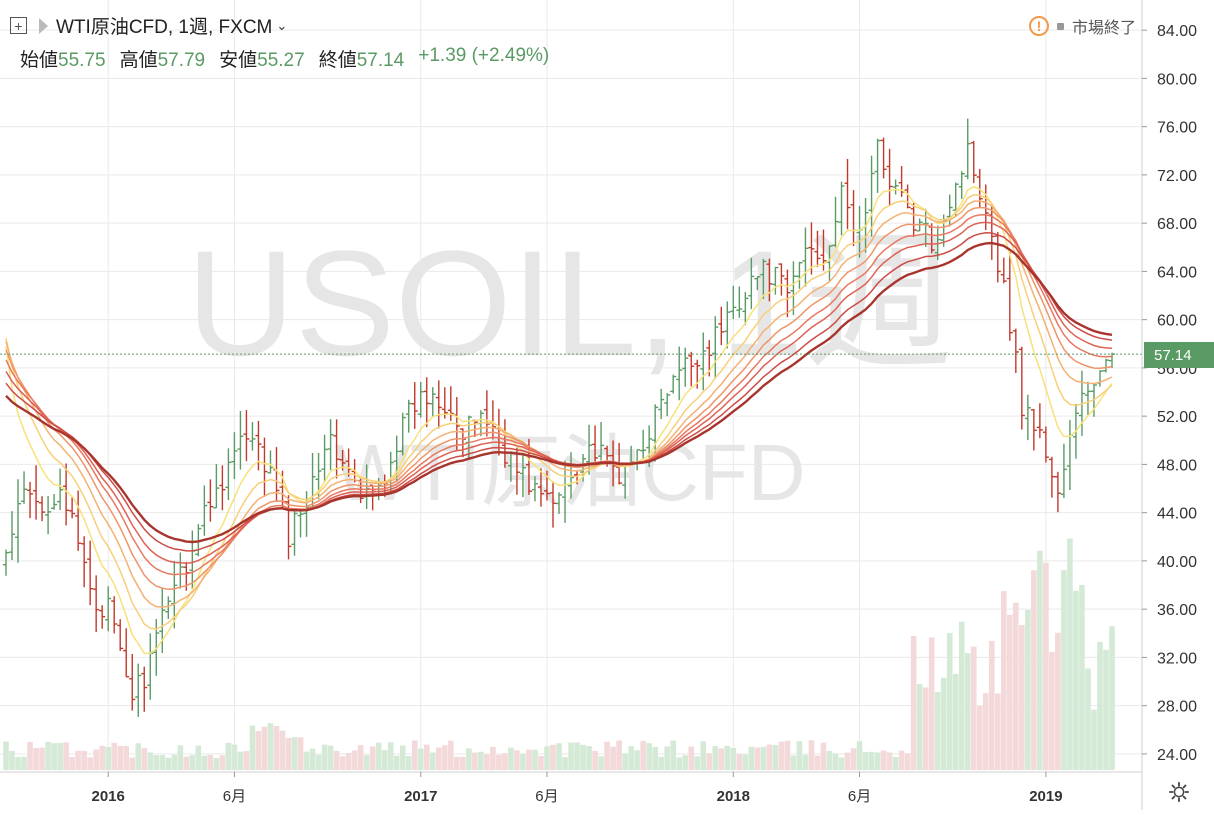 The width and height of the screenshot is (1214, 815). I want to click on chevron-down-icon: ⌄, so click(282, 25).